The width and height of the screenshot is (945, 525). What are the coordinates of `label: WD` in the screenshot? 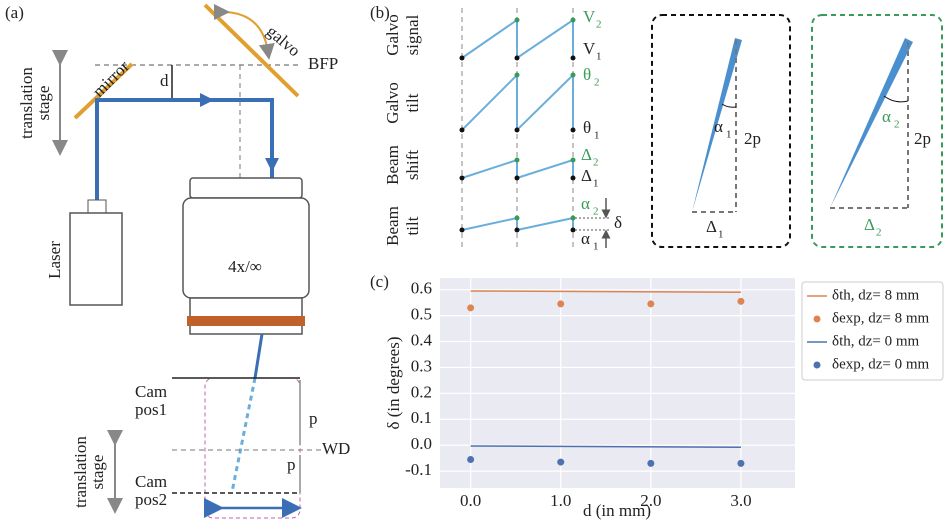 It's located at (336, 448).